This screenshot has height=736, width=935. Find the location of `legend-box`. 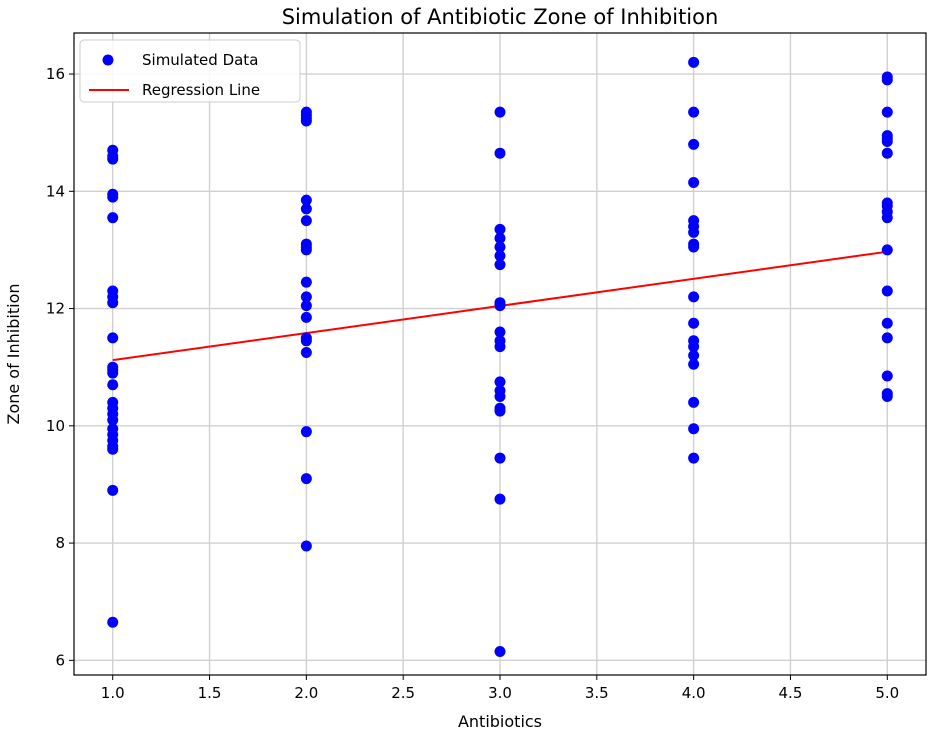

legend-box is located at coordinates (190, 71).